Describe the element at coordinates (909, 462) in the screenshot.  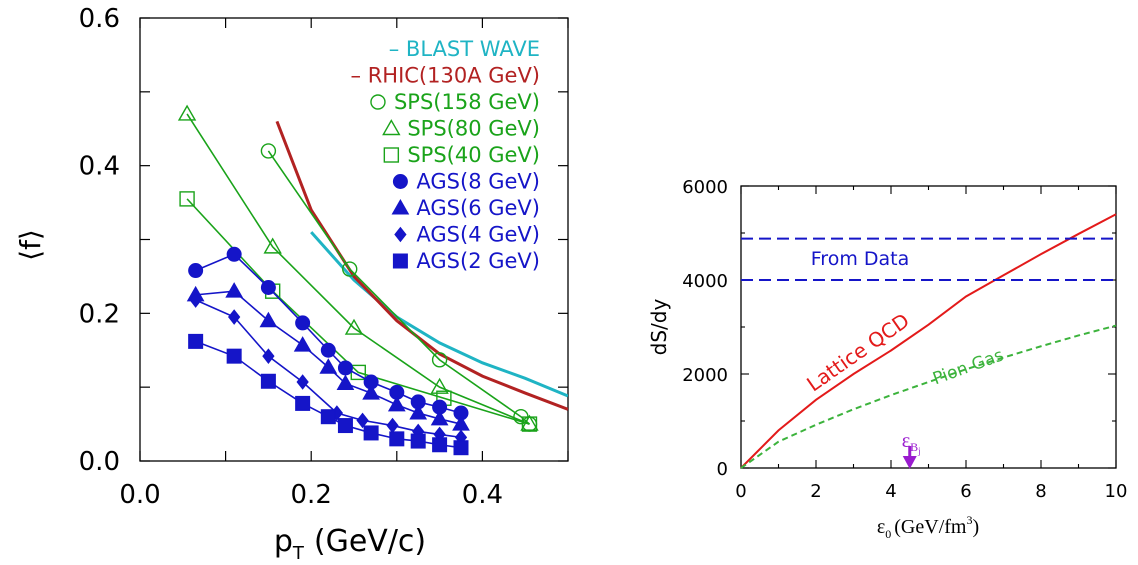
I see `arrow-head` at that location.